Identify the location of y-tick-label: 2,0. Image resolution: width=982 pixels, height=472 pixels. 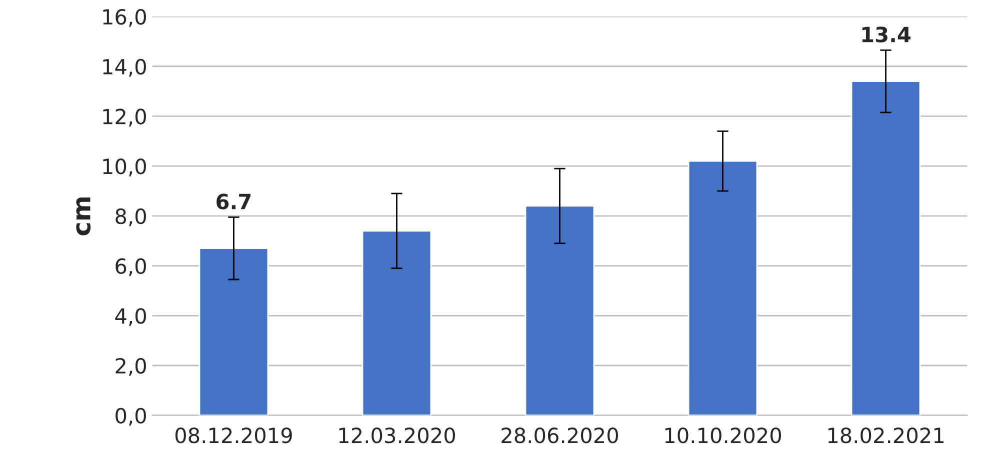
(131, 367).